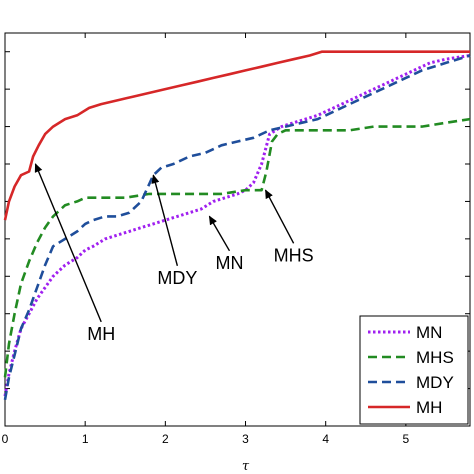 The width and height of the screenshot is (474, 474). I want to click on annotation-label-mh: MH, so click(101, 334).